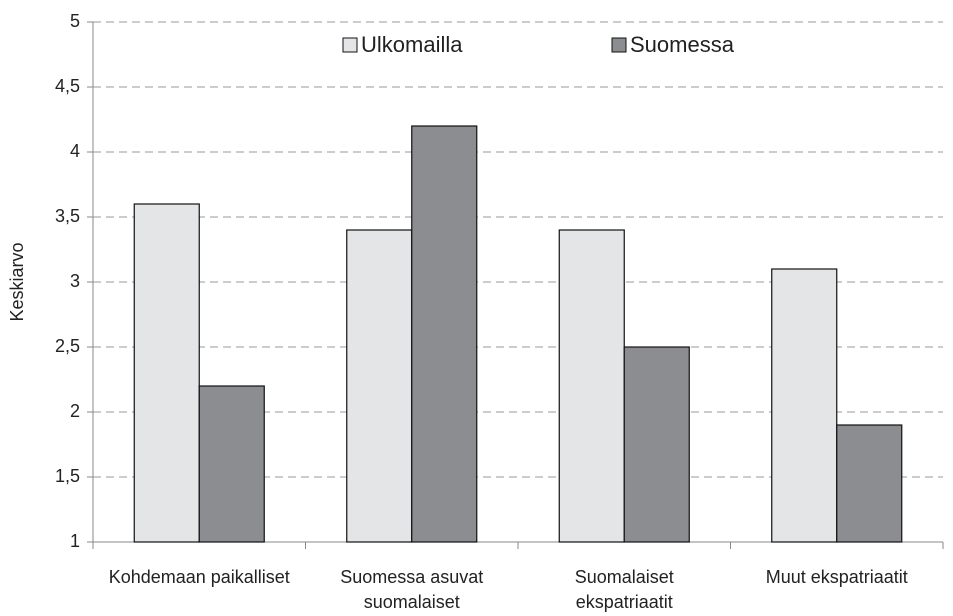 The image size is (953, 616). What do you see at coordinates (836, 577) in the screenshot?
I see `x-tick-label: Muut ekspatriaatit` at bounding box center [836, 577].